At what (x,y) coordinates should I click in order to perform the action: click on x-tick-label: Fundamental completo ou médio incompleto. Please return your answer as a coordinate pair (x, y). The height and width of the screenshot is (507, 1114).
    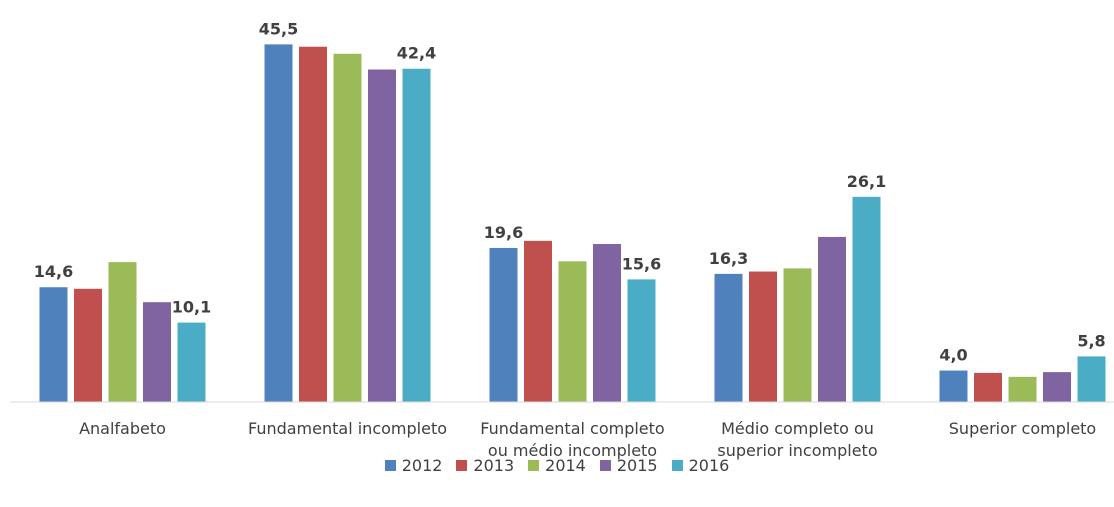
    Looking at the image, I should click on (572, 439).